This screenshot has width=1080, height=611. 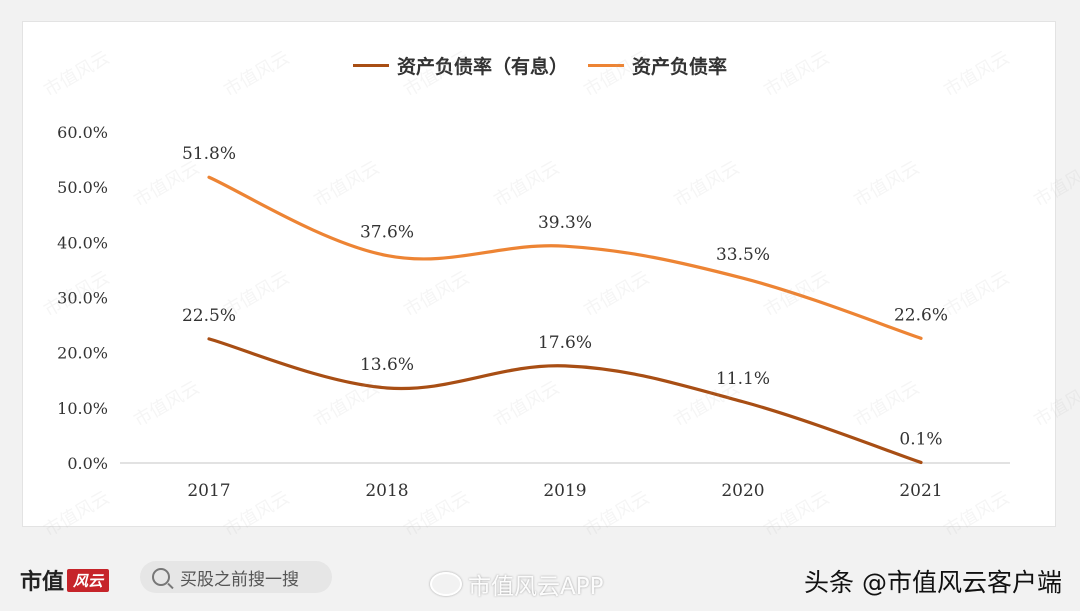 What do you see at coordinates (565, 223) in the screenshot?
I see `data-label: 39.3%` at bounding box center [565, 223].